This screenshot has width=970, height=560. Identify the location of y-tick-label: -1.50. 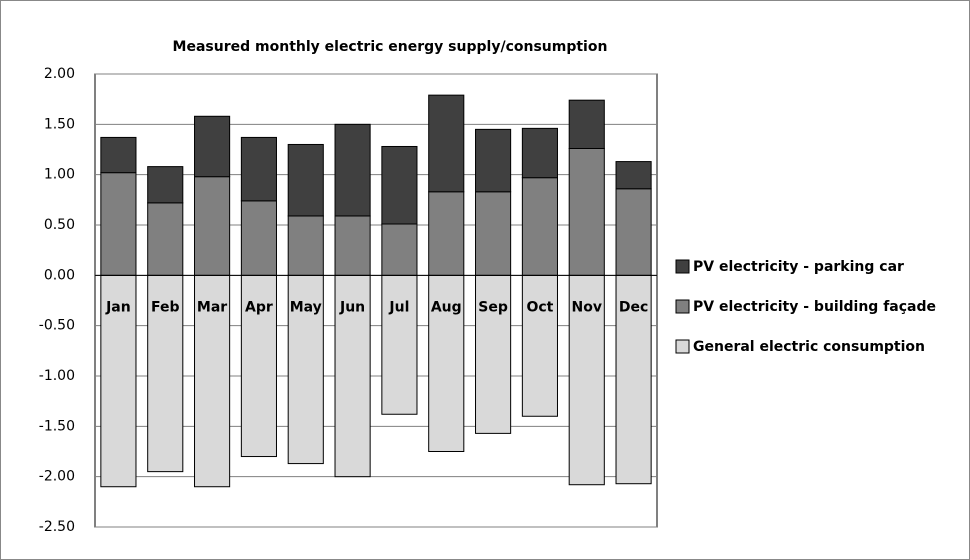
(57, 426).